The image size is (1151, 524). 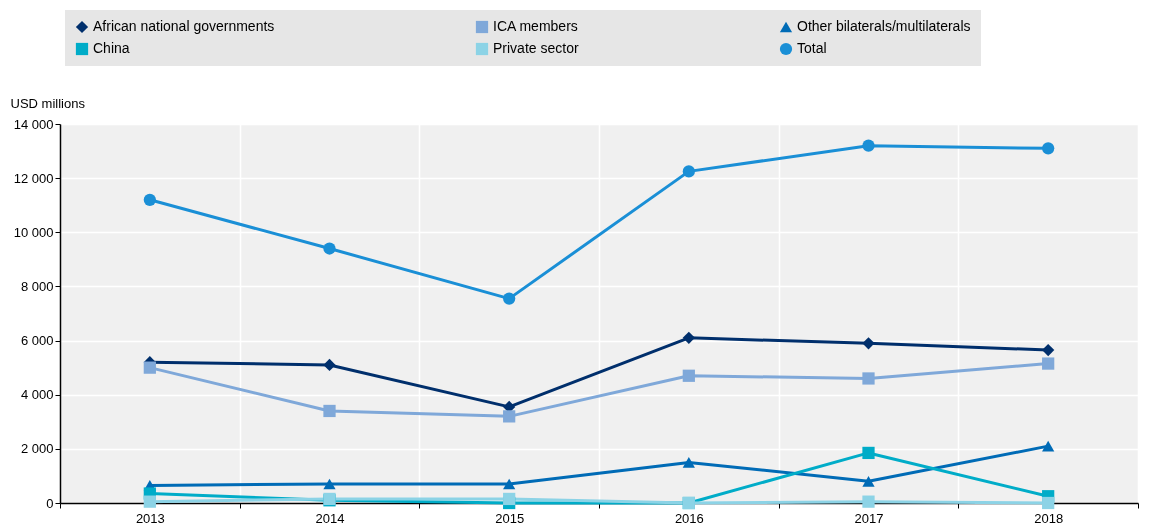 I want to click on legend-label: African national governments, so click(x=184, y=26).